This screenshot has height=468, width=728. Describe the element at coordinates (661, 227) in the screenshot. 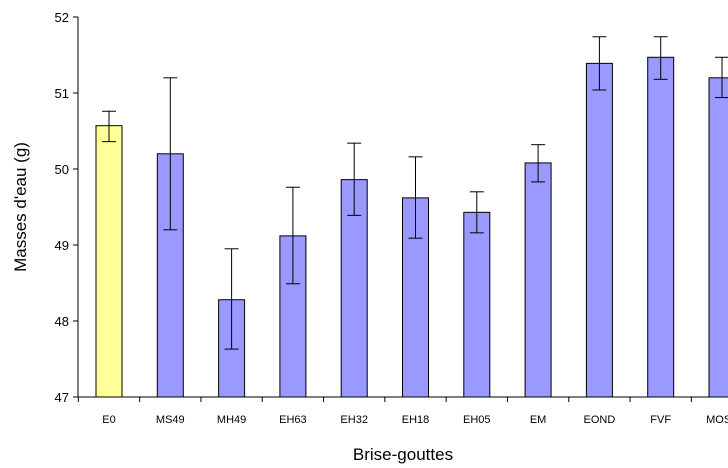

I see `bar-fvf` at that location.